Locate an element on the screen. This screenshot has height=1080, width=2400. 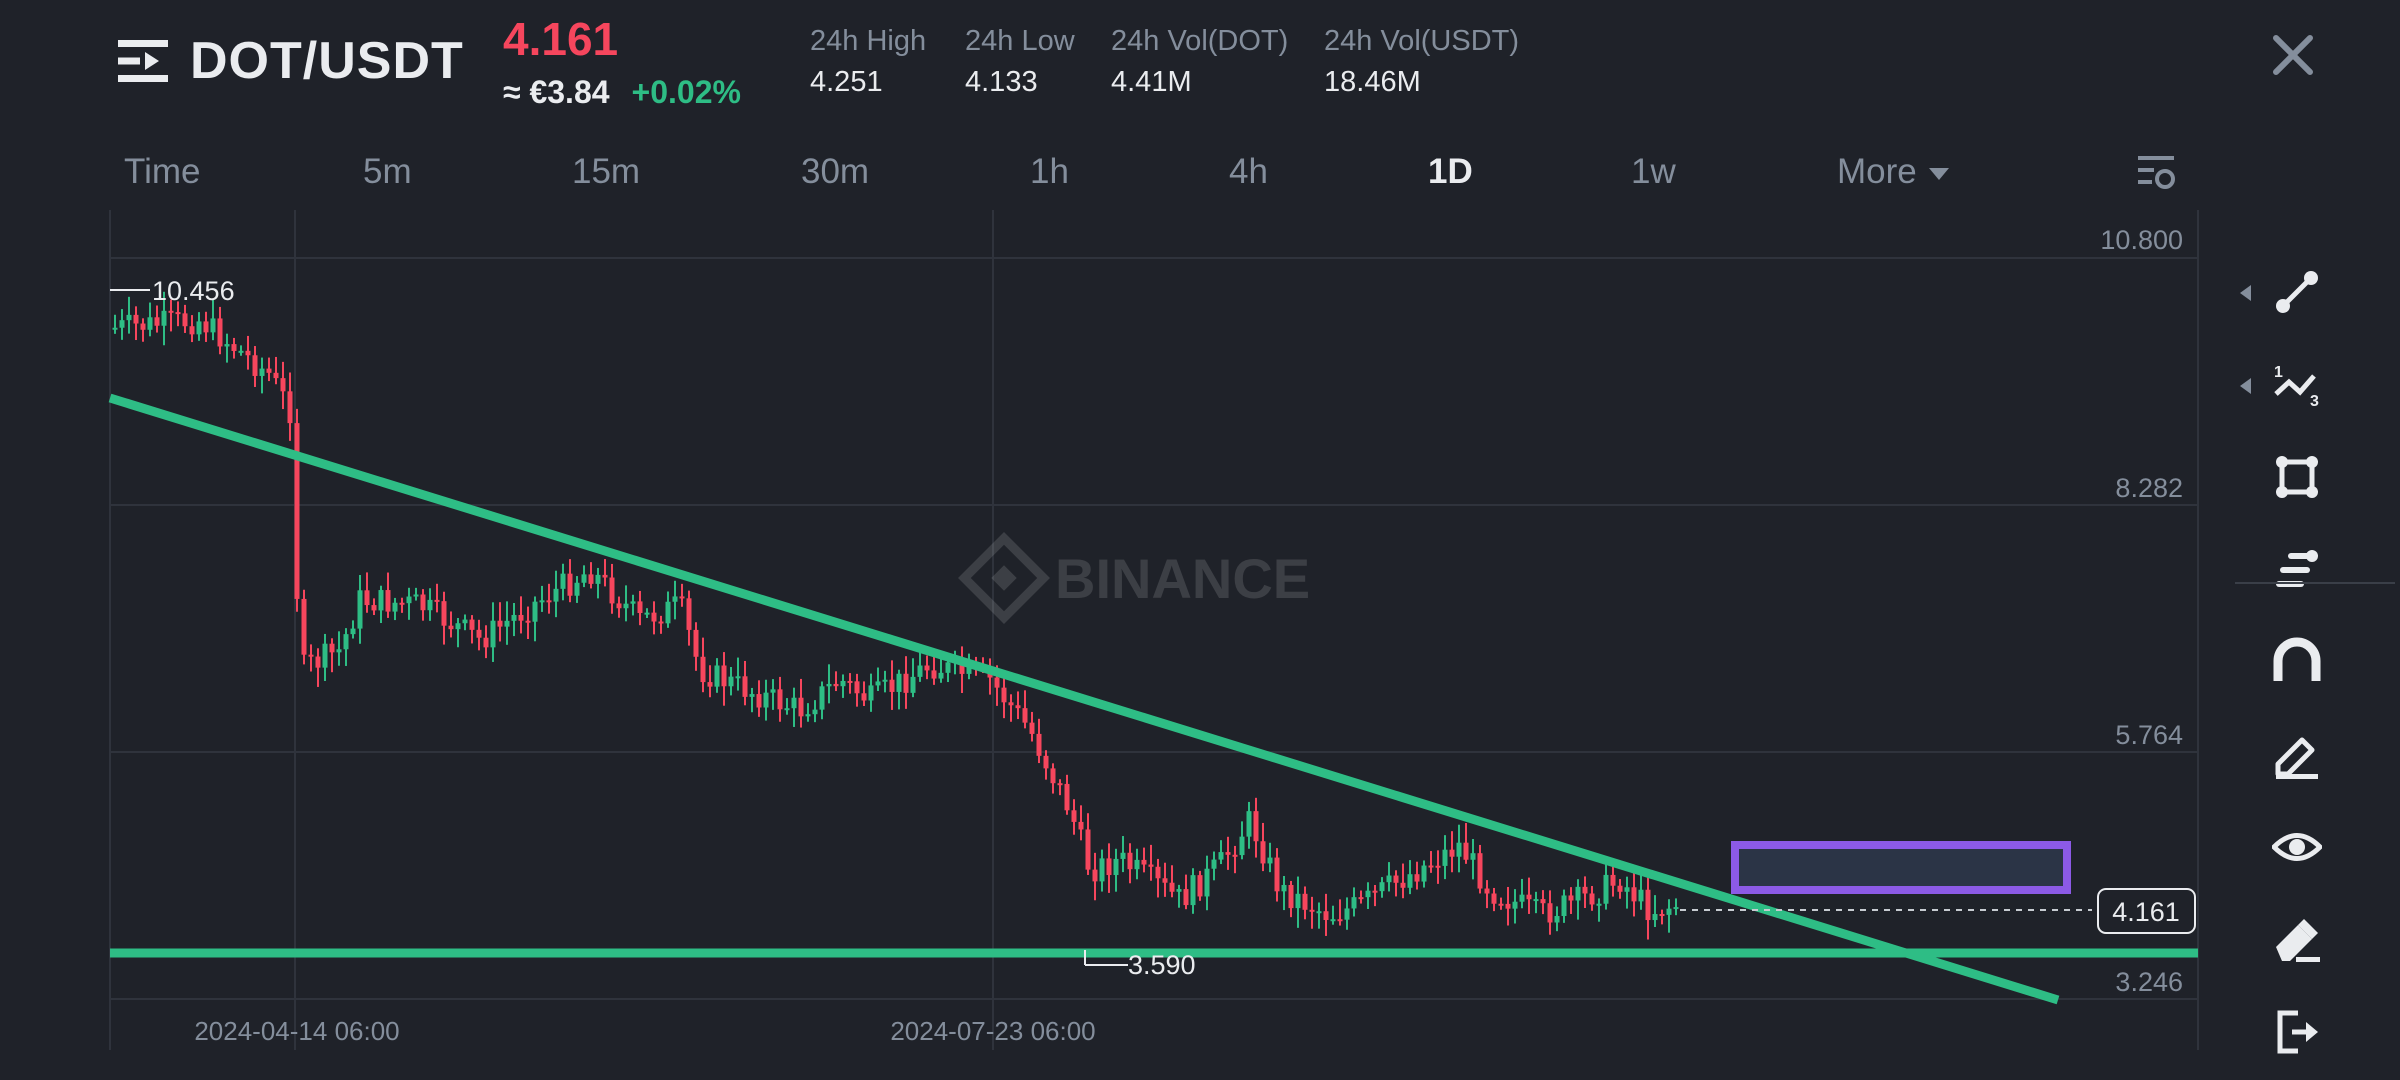
chart-settings-icon is located at coordinates (2156, 172).